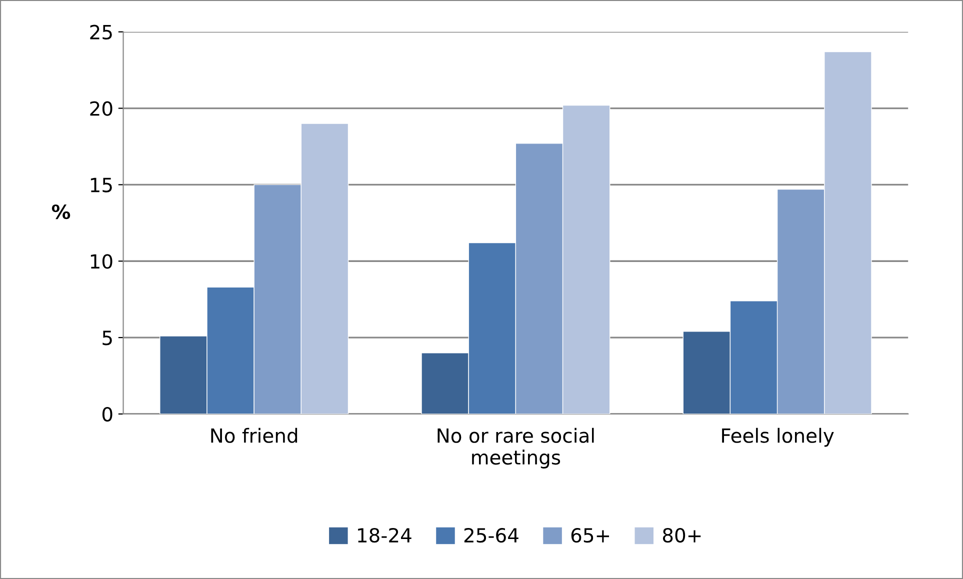 This screenshot has height=579, width=963. What do you see at coordinates (101, 108) in the screenshot?
I see `y-tick-label: 20` at bounding box center [101, 108].